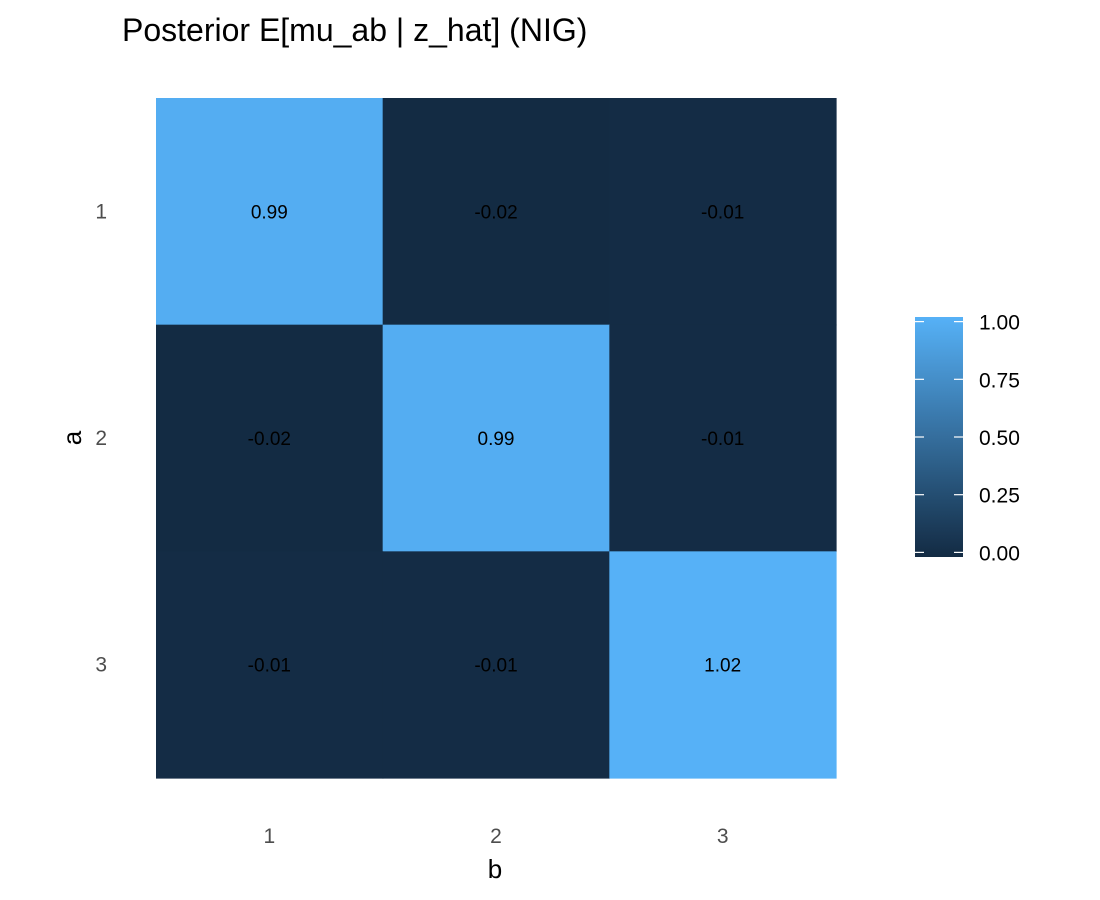 The height and width of the screenshot is (900, 1100). I want to click on heatmap-cell-a3-b1, so click(270, 665).